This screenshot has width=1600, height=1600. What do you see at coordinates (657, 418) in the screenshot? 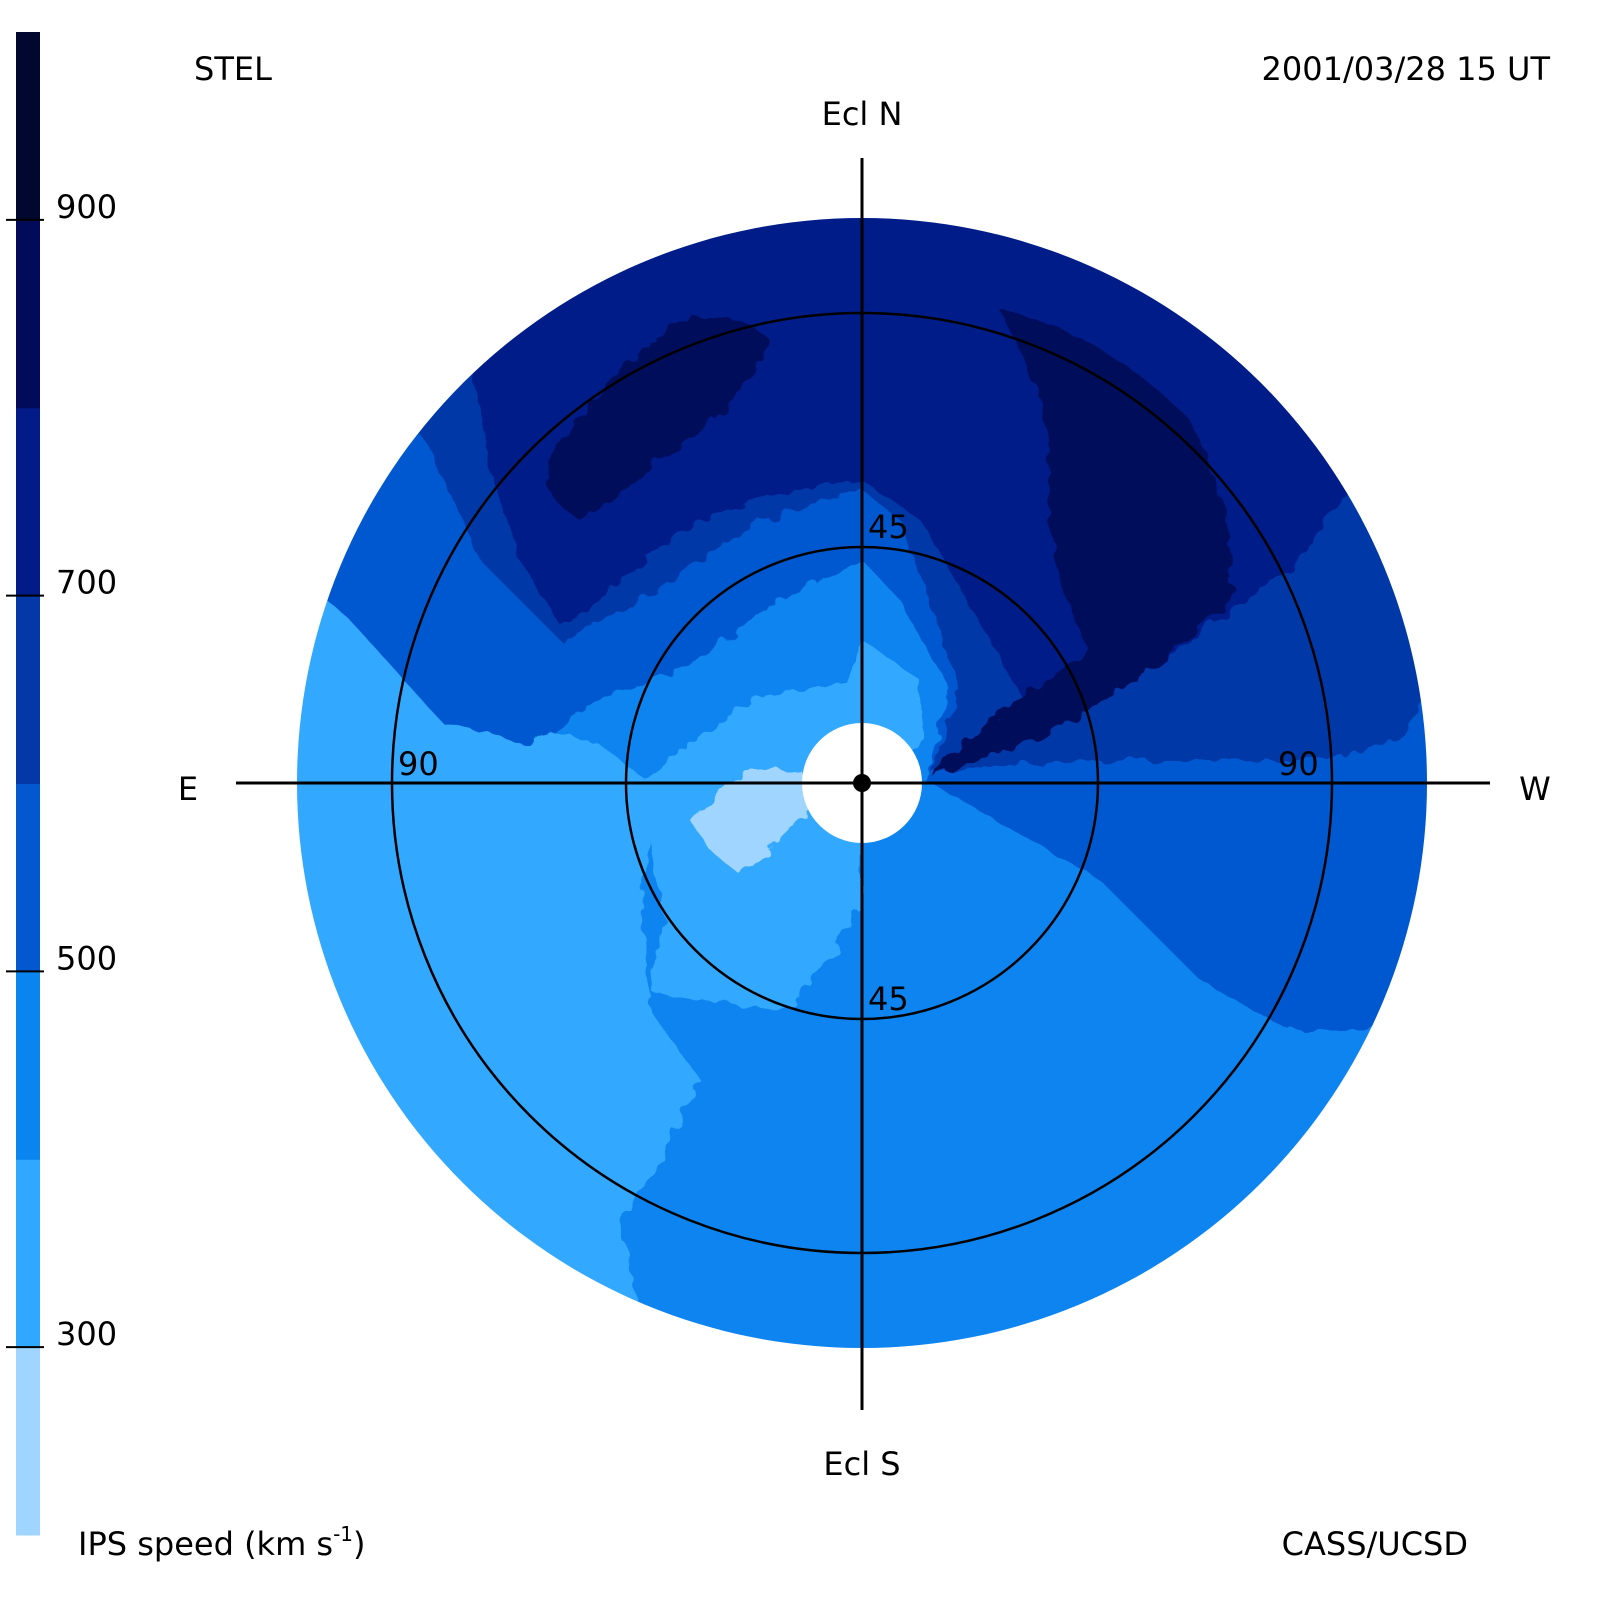
I see `region-northeast-fast` at bounding box center [657, 418].